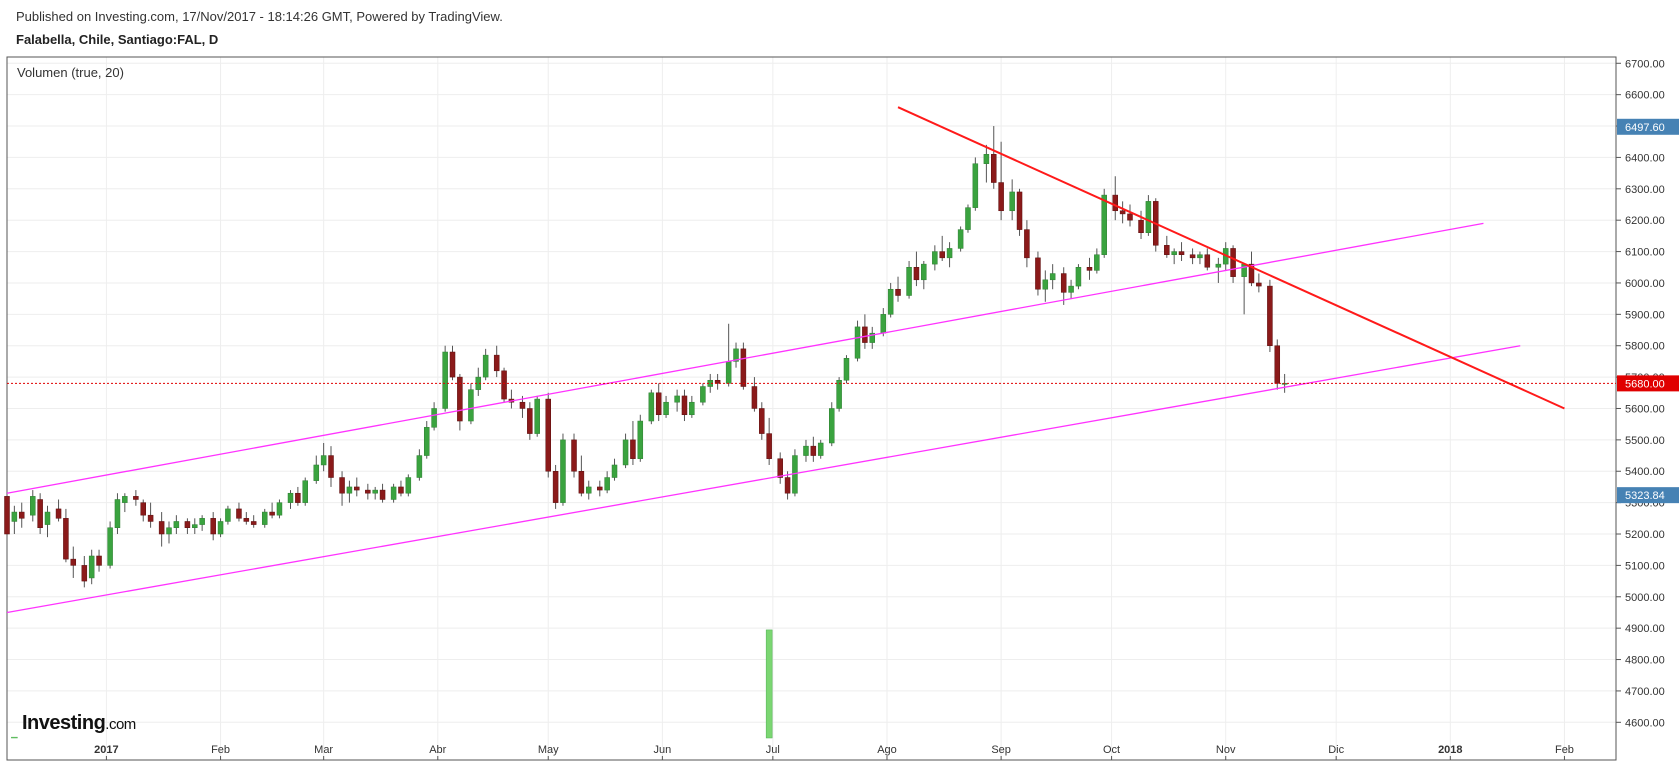  I want to click on y-tick-label: 5100.00, so click(1645, 566).